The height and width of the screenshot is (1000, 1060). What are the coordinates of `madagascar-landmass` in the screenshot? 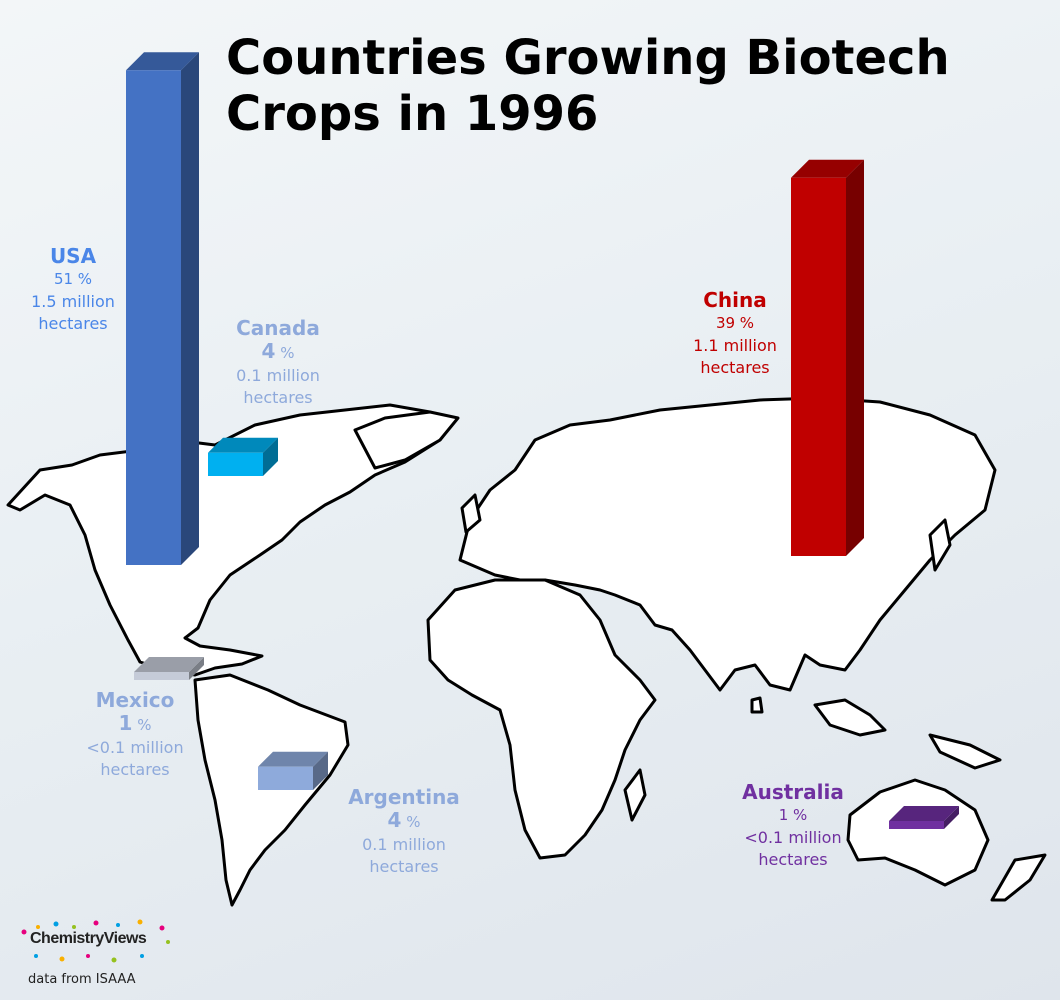 It's located at (635, 795).